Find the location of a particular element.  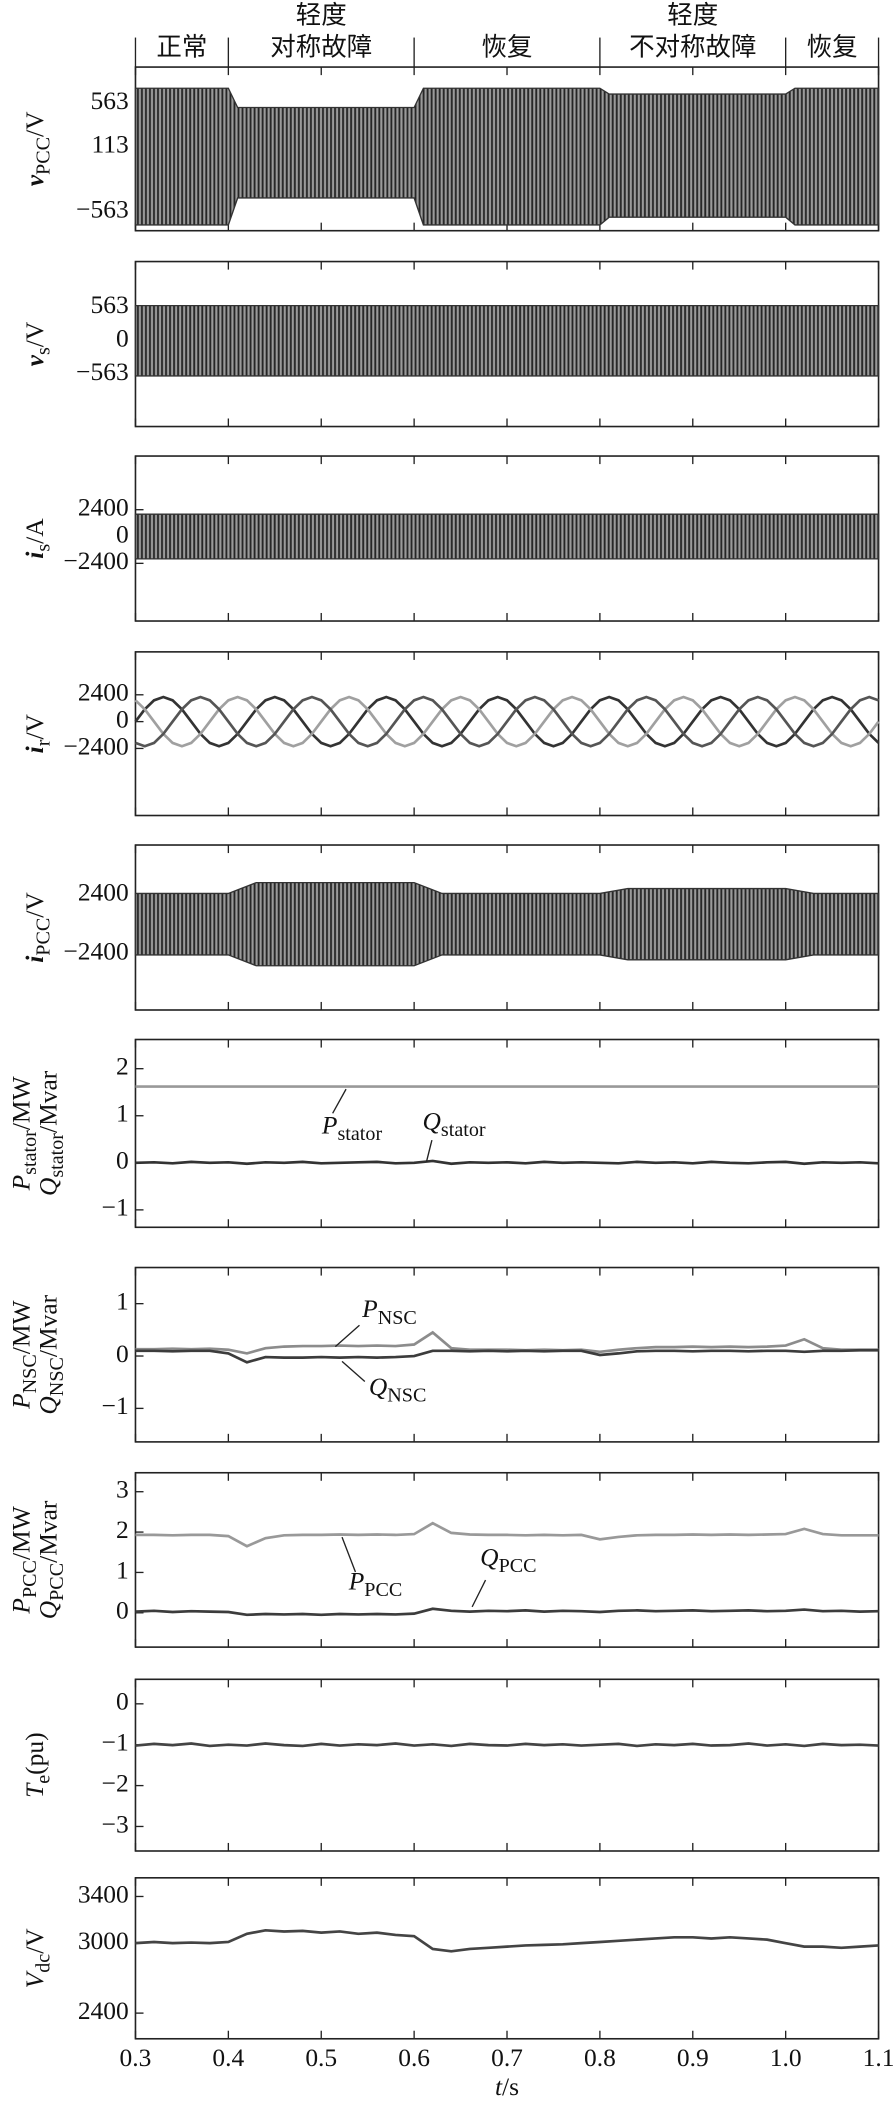

y-tick-label: −2400 is located at coordinates (95, 560).